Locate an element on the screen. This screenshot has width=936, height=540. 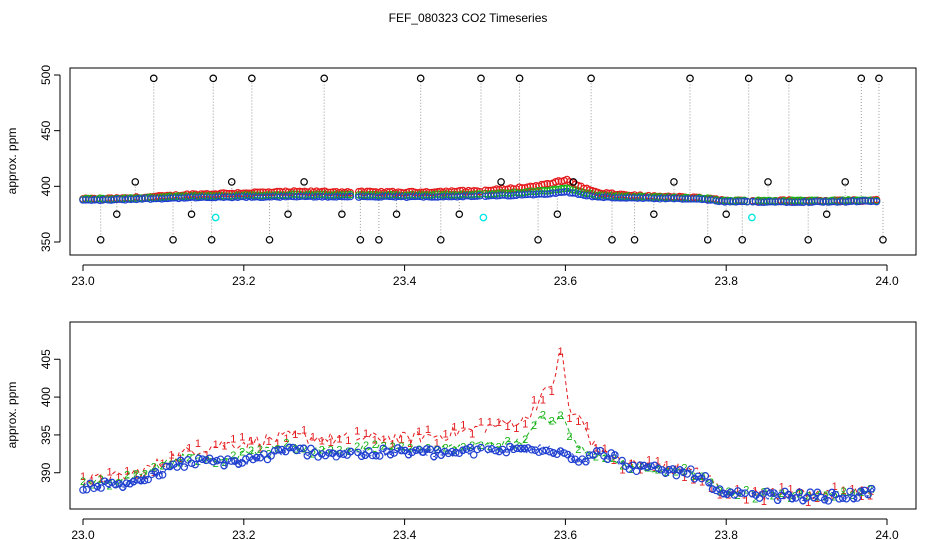
y-tick-label: 400 is located at coordinates (46, 397).